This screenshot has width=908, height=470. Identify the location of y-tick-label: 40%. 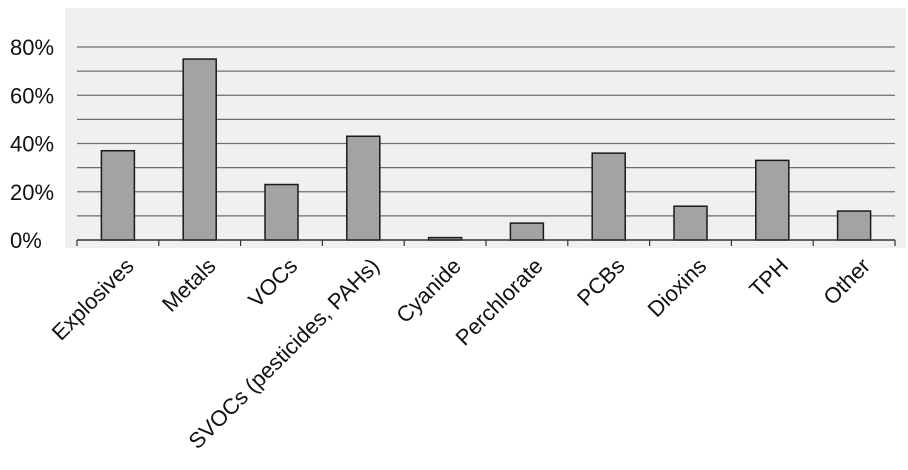
(32, 144).